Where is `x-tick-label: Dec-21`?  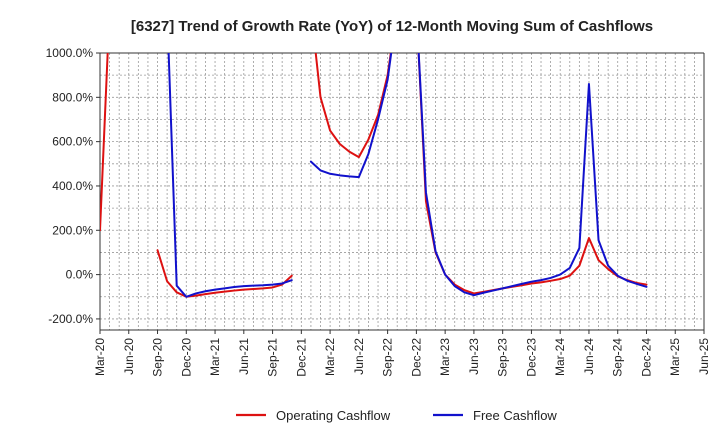 x-tick-label: Dec-21 is located at coordinates (301, 357).